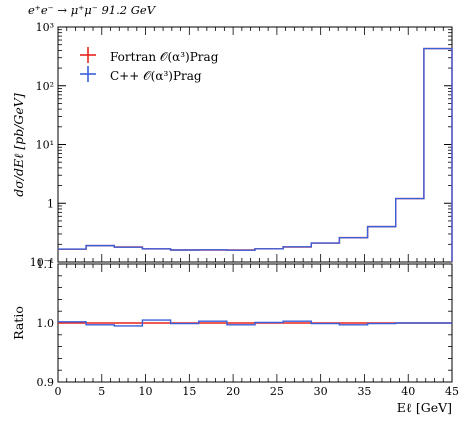 The height and width of the screenshot is (421, 467). I want to click on main-y-tick-label: 1, so click(50, 203).